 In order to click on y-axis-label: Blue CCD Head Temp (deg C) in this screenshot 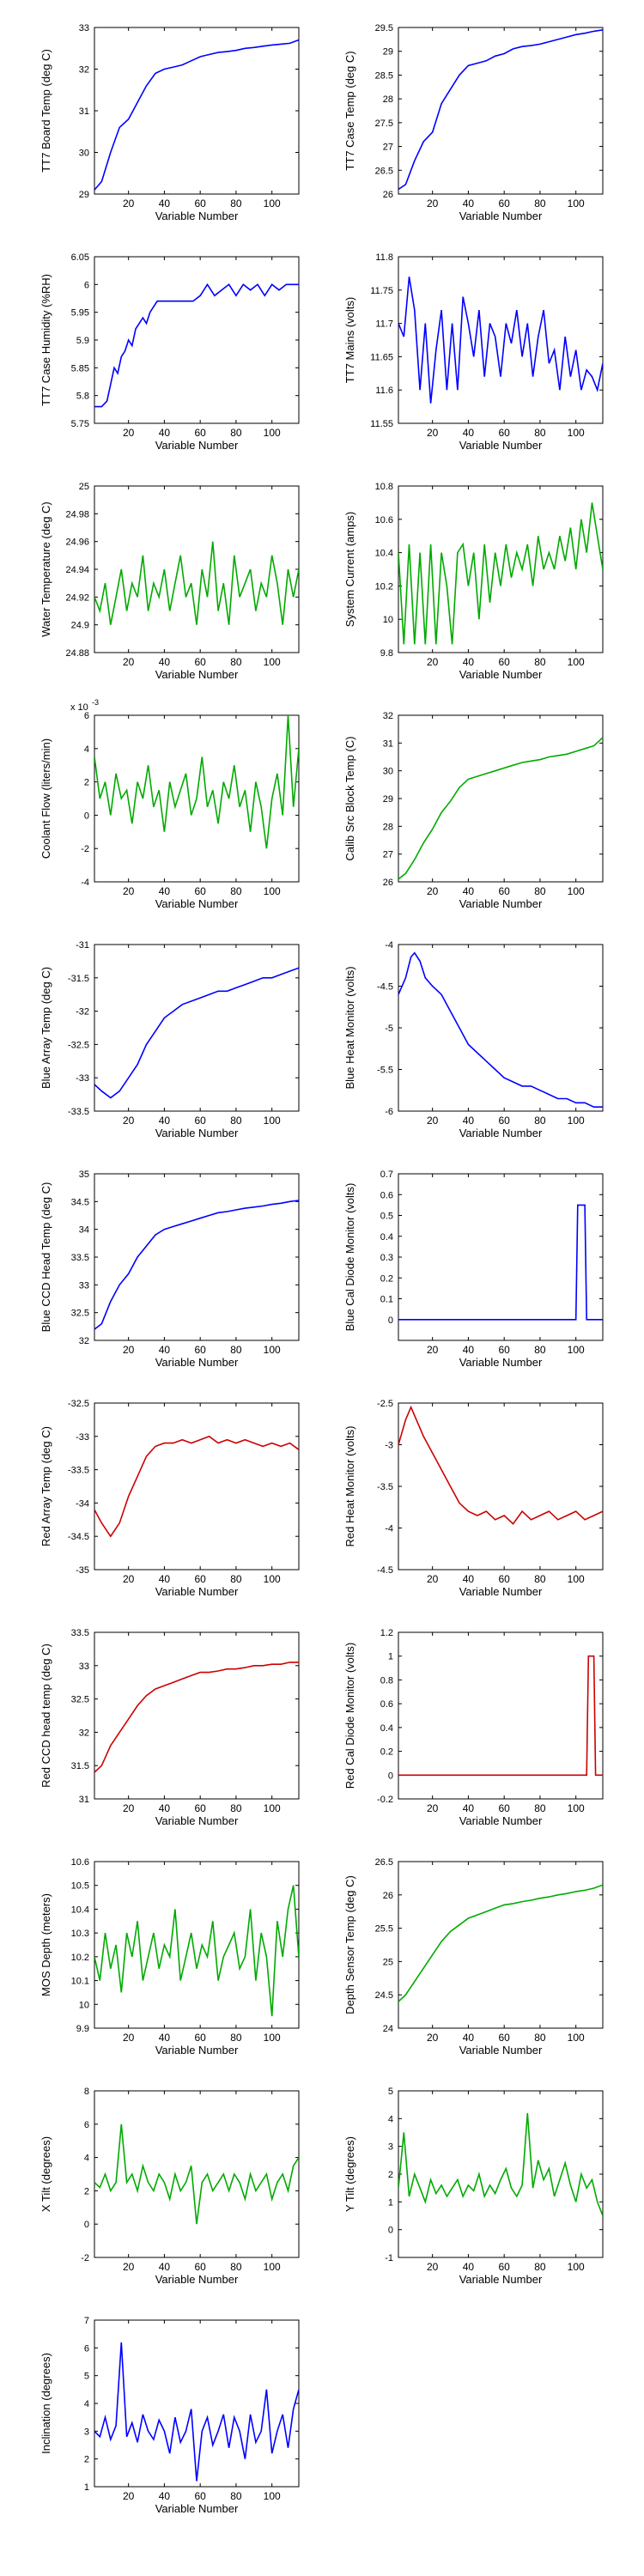, I will do `click(45, 1257)`.